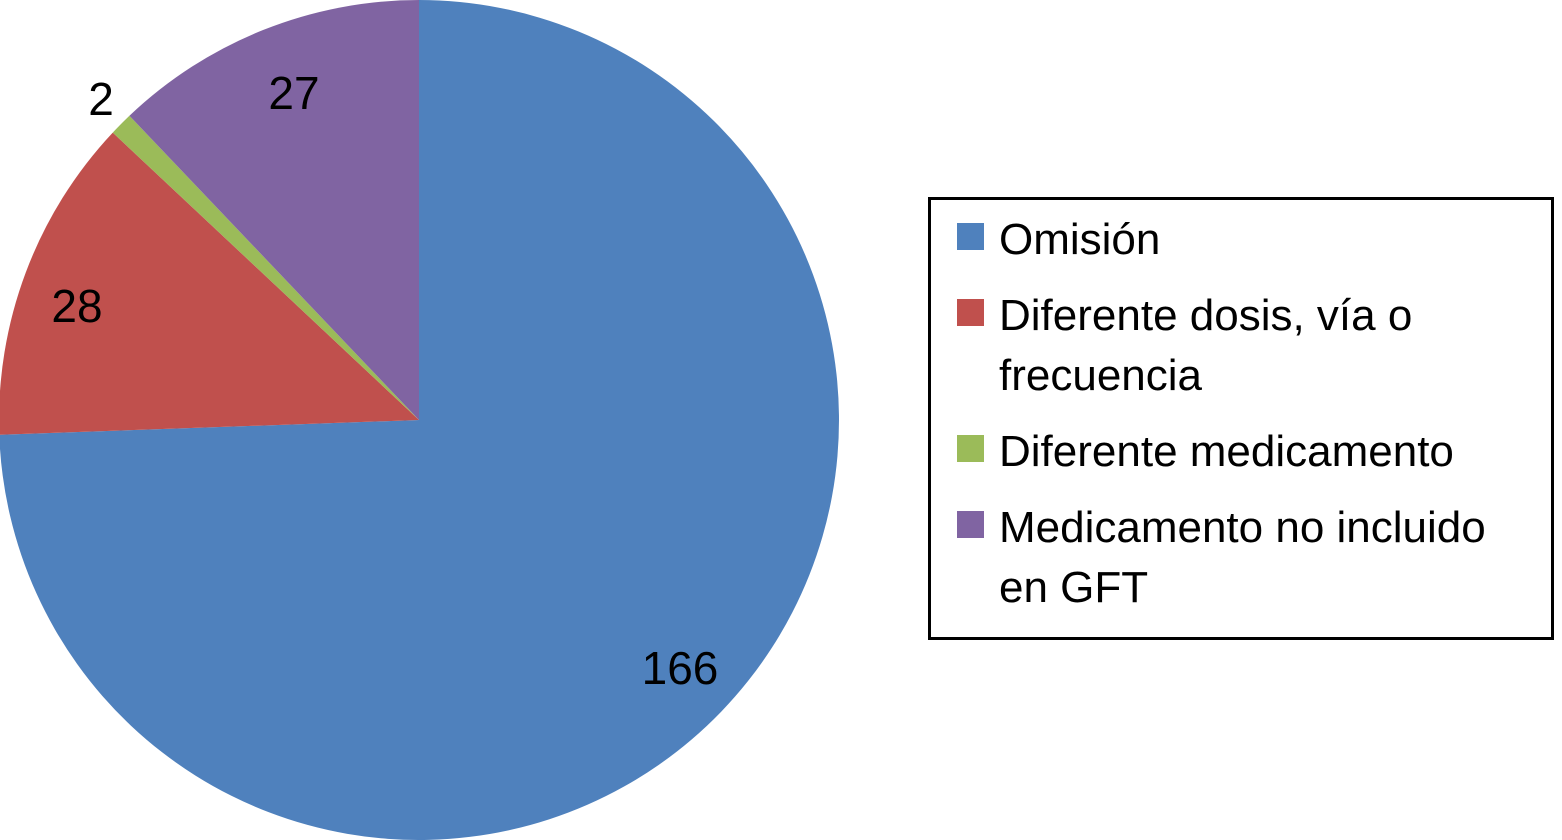 Image resolution: width=1562 pixels, height=840 pixels. I want to click on legend-swatch-no-incluido-gft, so click(970, 524).